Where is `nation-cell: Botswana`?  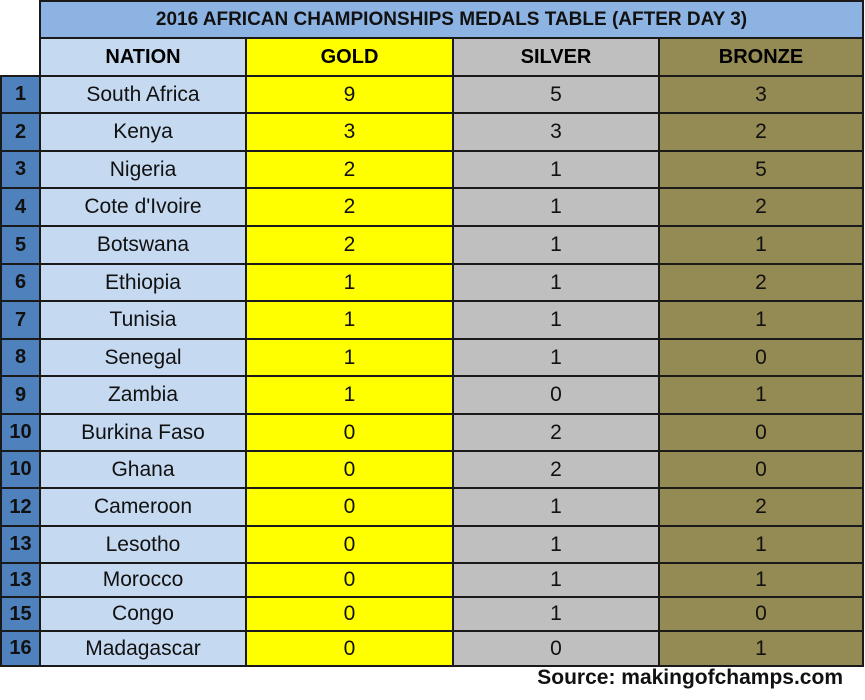 nation-cell: Botswana is located at coordinates (143, 245).